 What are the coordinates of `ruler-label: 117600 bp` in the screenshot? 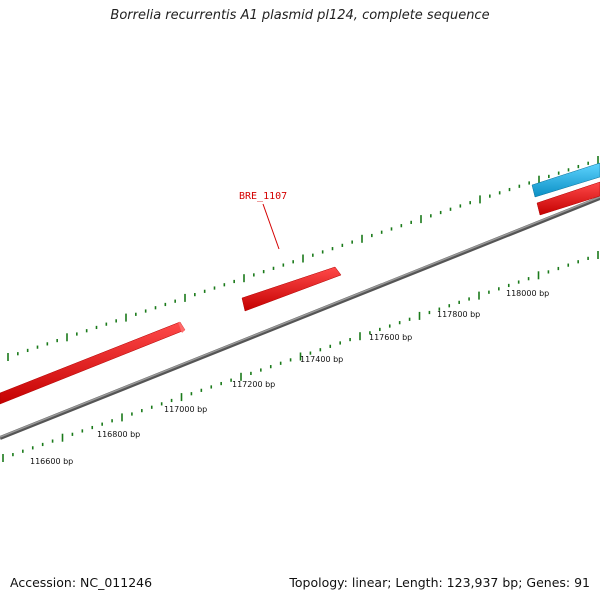 It's located at (390, 337).